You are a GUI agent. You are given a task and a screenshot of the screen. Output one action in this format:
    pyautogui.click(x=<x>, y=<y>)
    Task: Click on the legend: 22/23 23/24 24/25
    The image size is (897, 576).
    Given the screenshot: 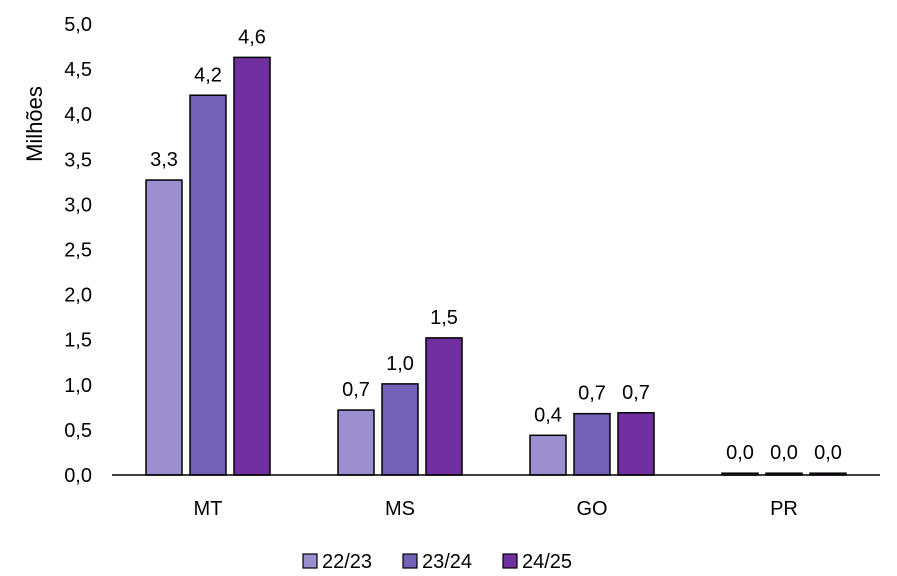 What is the action you would take?
    pyautogui.click(x=437, y=562)
    